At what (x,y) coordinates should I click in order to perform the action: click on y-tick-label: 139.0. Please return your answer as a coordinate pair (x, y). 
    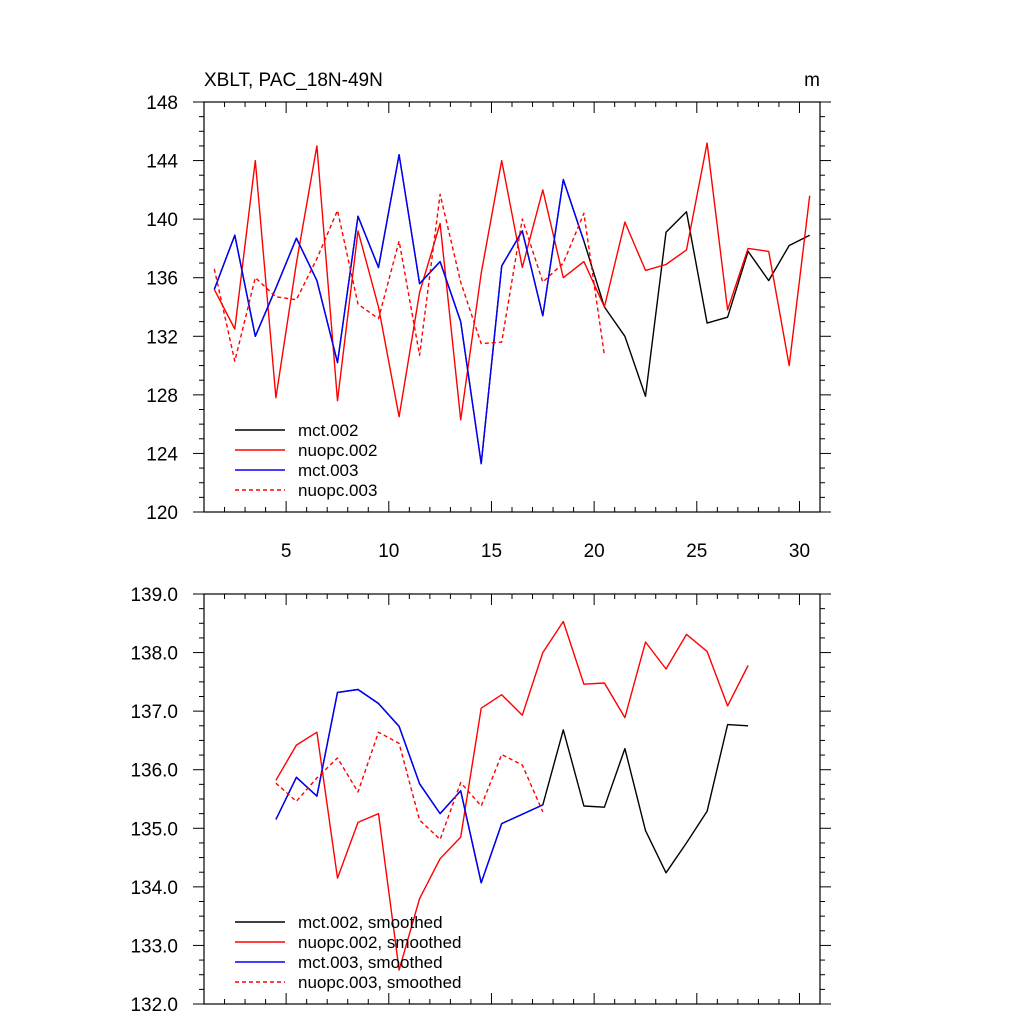
    Looking at the image, I should click on (154, 595).